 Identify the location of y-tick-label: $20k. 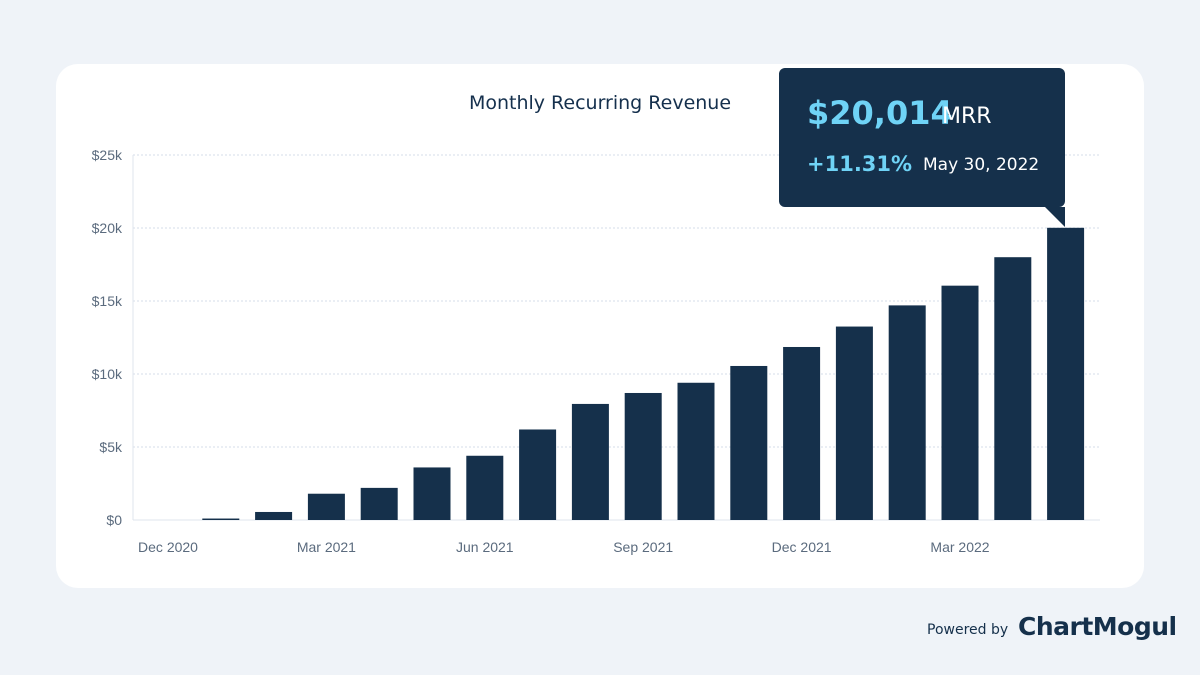
(107, 228).